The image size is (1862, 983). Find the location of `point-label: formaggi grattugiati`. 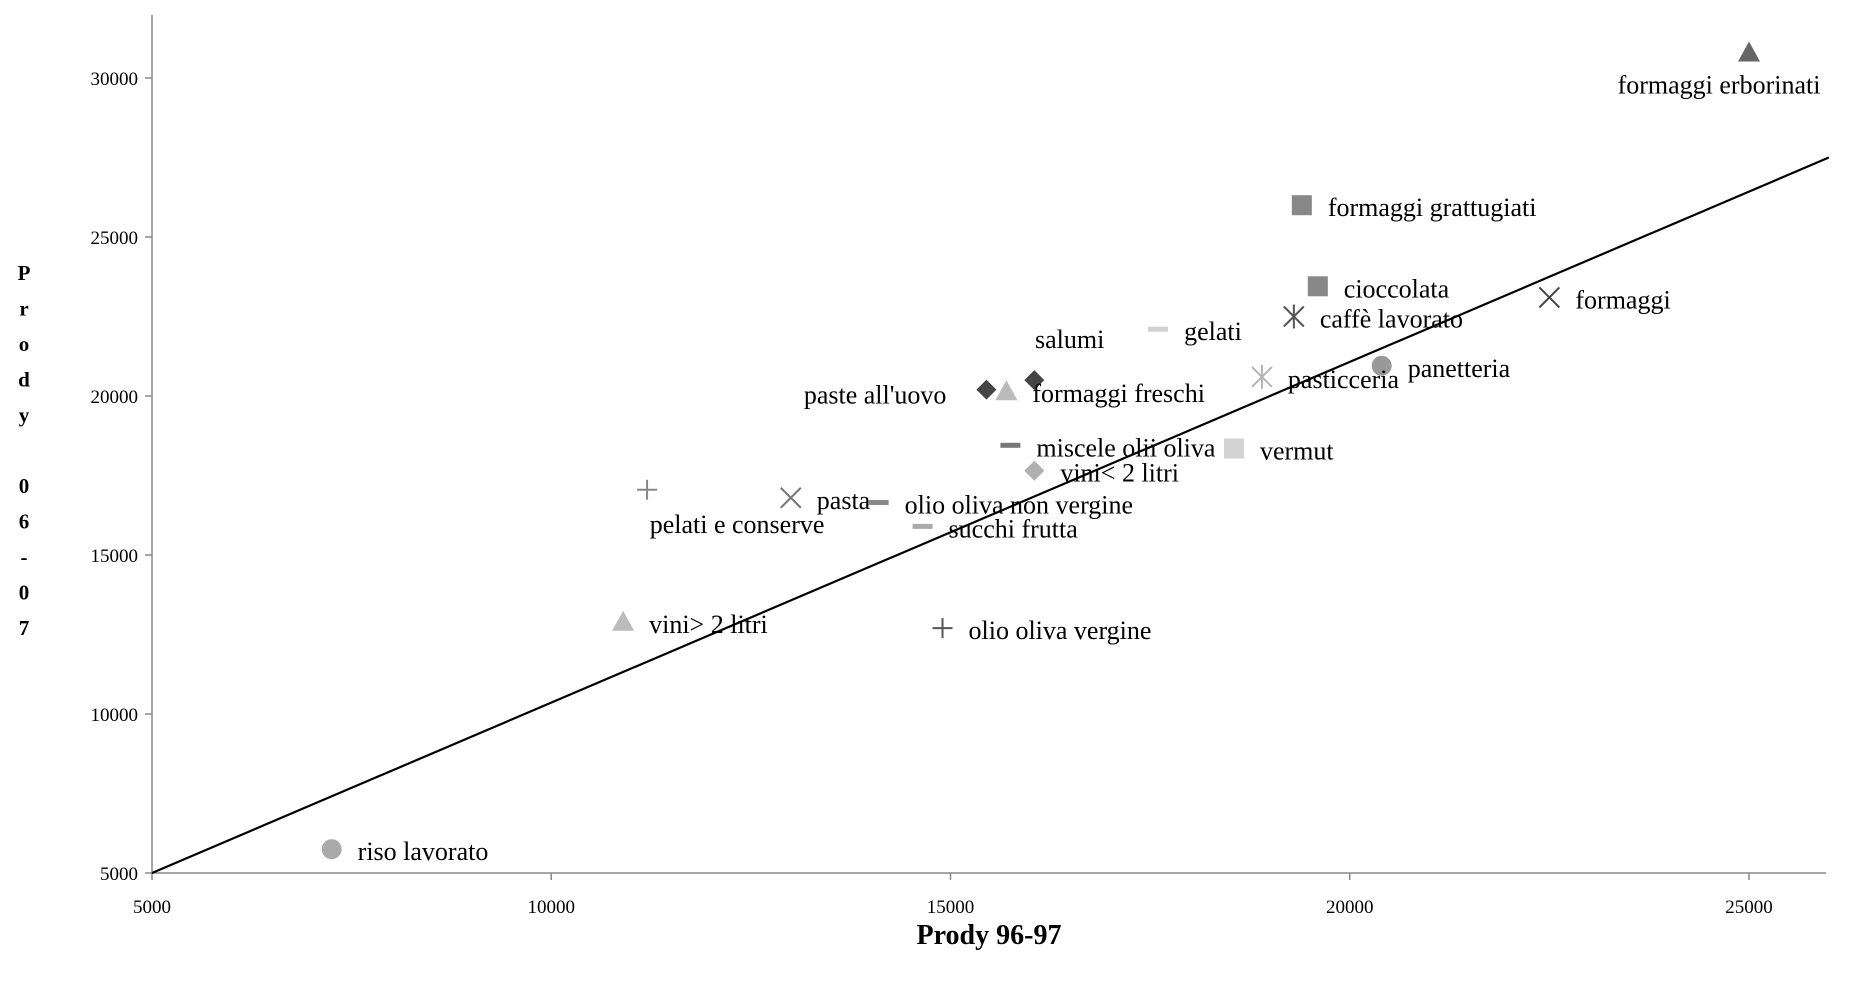

point-label: formaggi grattugiati is located at coordinates (1432, 207).